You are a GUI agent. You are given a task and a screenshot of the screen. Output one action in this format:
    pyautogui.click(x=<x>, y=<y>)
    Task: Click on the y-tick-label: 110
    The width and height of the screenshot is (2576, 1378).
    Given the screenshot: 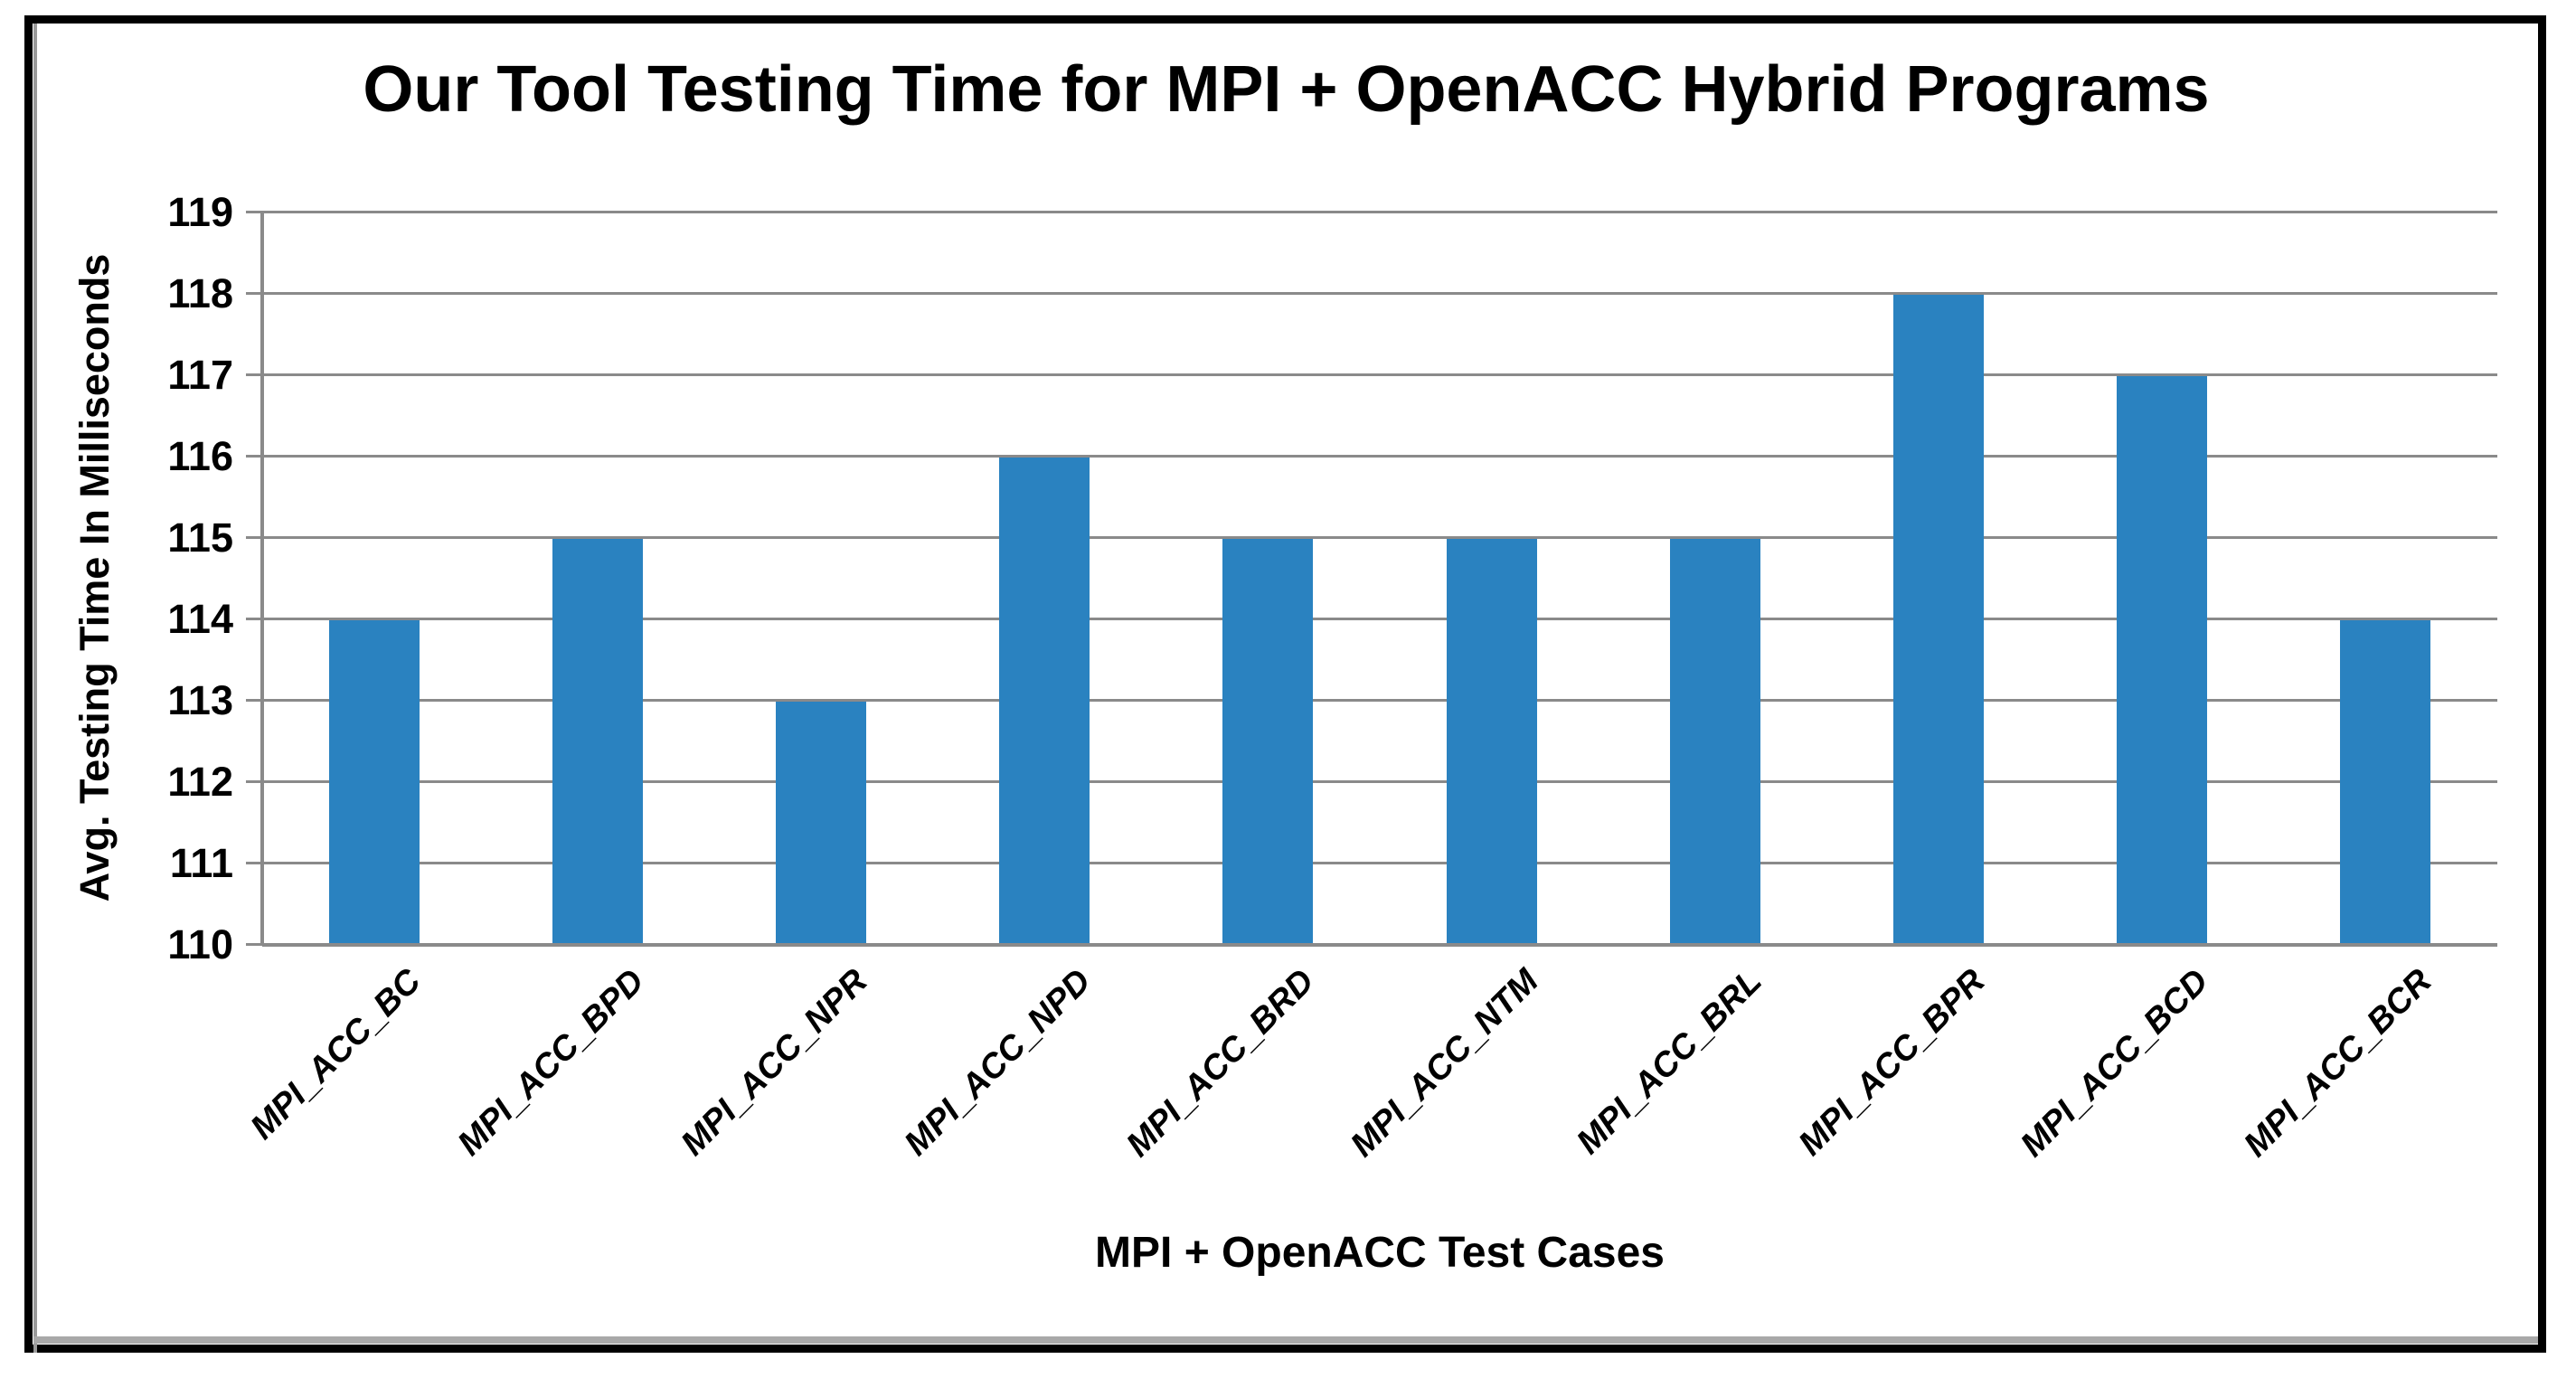 What is the action you would take?
    pyautogui.click(x=200, y=944)
    